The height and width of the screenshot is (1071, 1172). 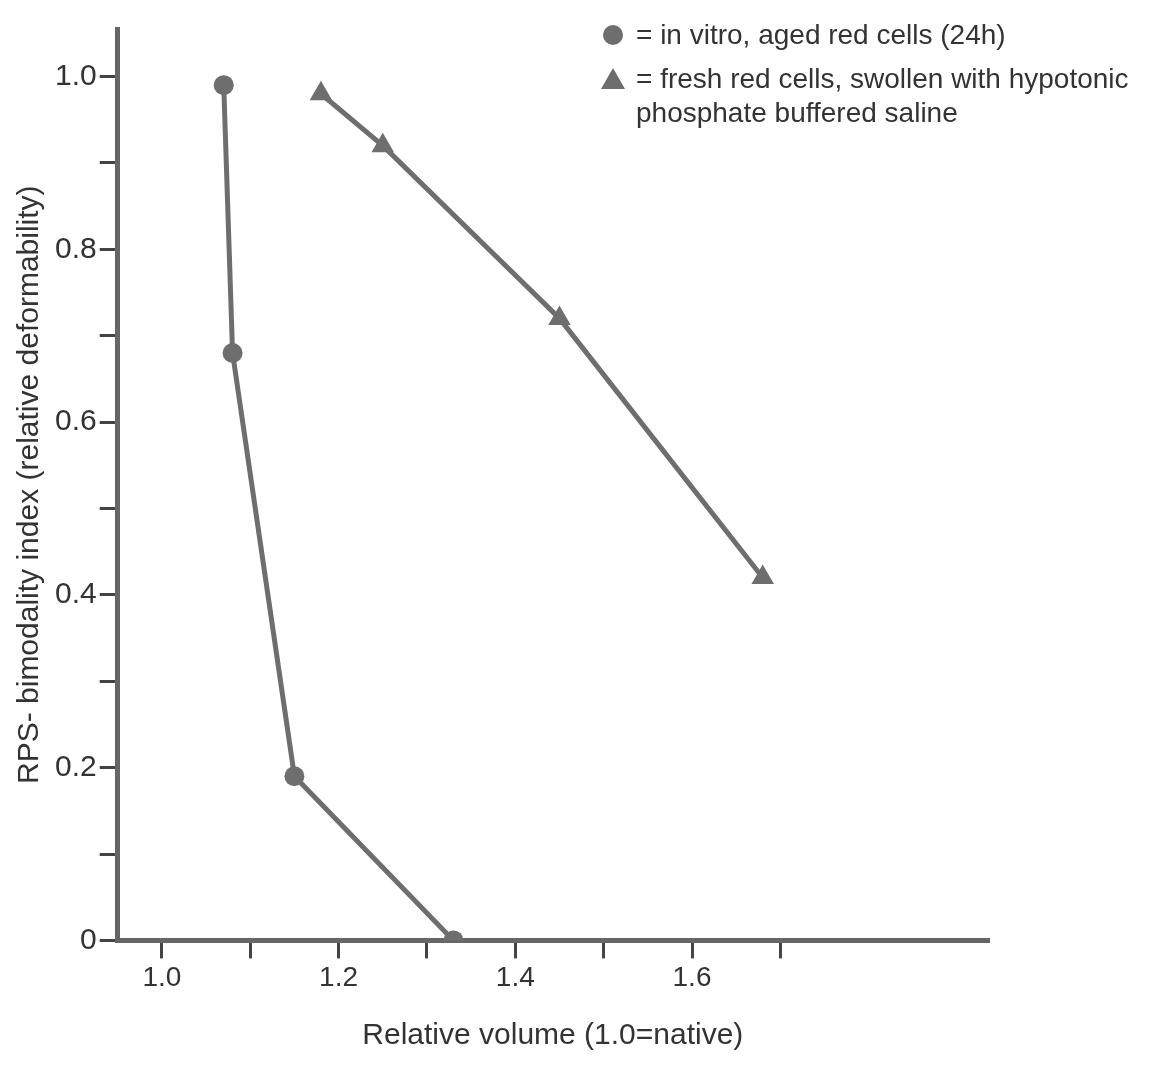 What do you see at coordinates (553, 1034) in the screenshot?
I see `x-axis-title: Relative volume (1.0=native)` at bounding box center [553, 1034].